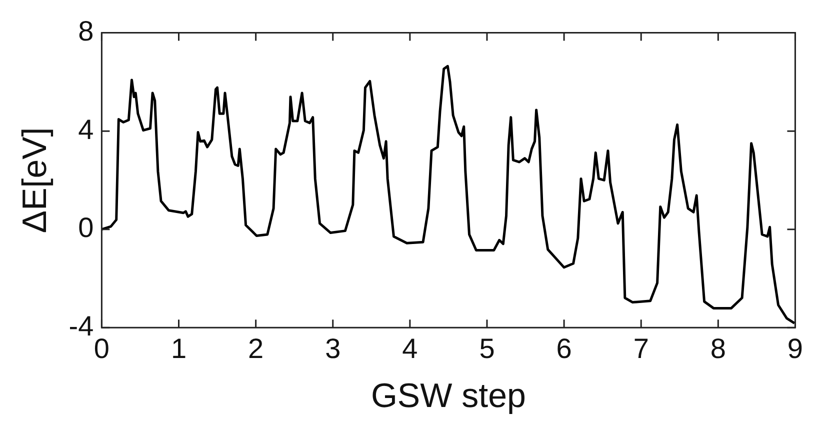  I want to click on y-tick-label: 4, so click(86, 129).